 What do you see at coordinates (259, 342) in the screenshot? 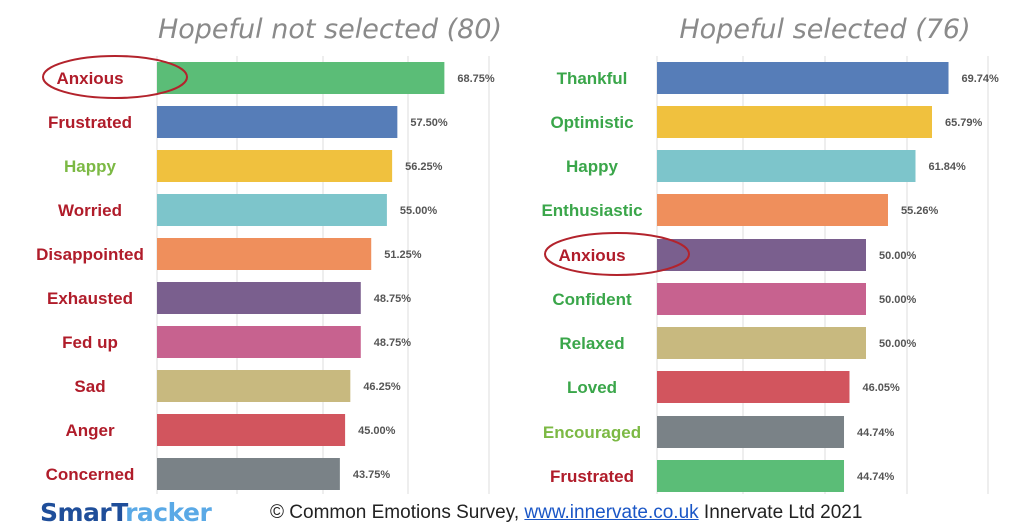
I see `bar-fed-up` at bounding box center [259, 342].